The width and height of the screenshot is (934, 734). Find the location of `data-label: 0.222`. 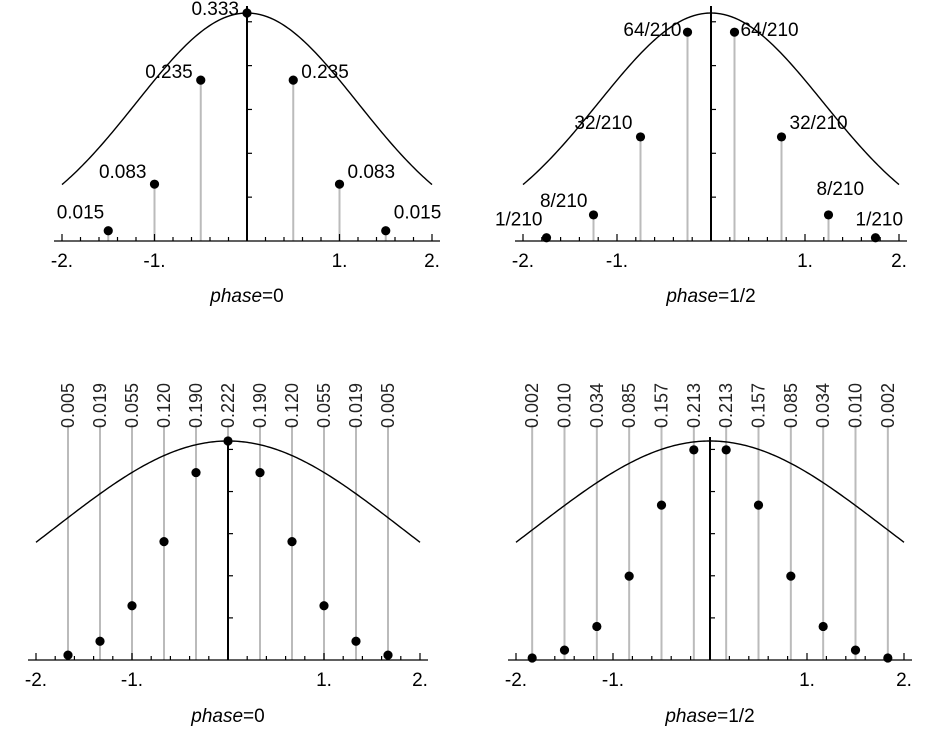

data-label: 0.222 is located at coordinates (228, 405).